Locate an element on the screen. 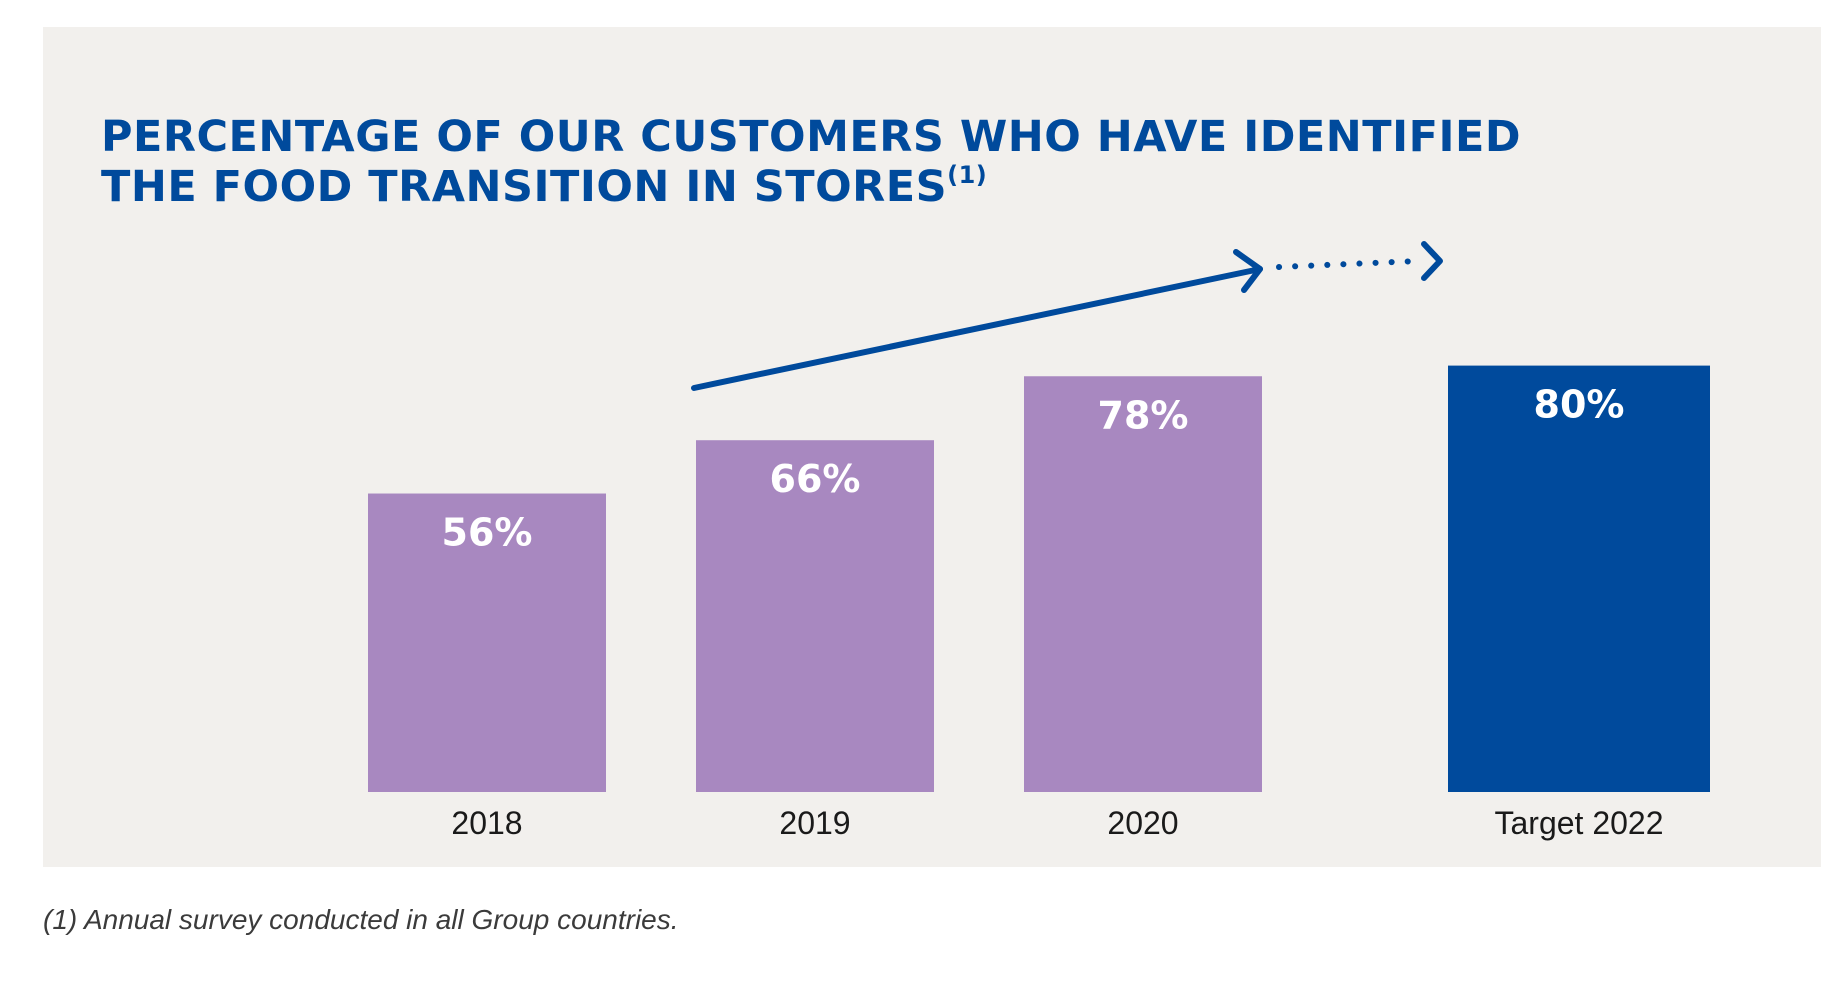 The image size is (1838, 990). chart-title-line-2: THE FOOD TRANSITION IN STORES(1) is located at coordinates (811, 187).